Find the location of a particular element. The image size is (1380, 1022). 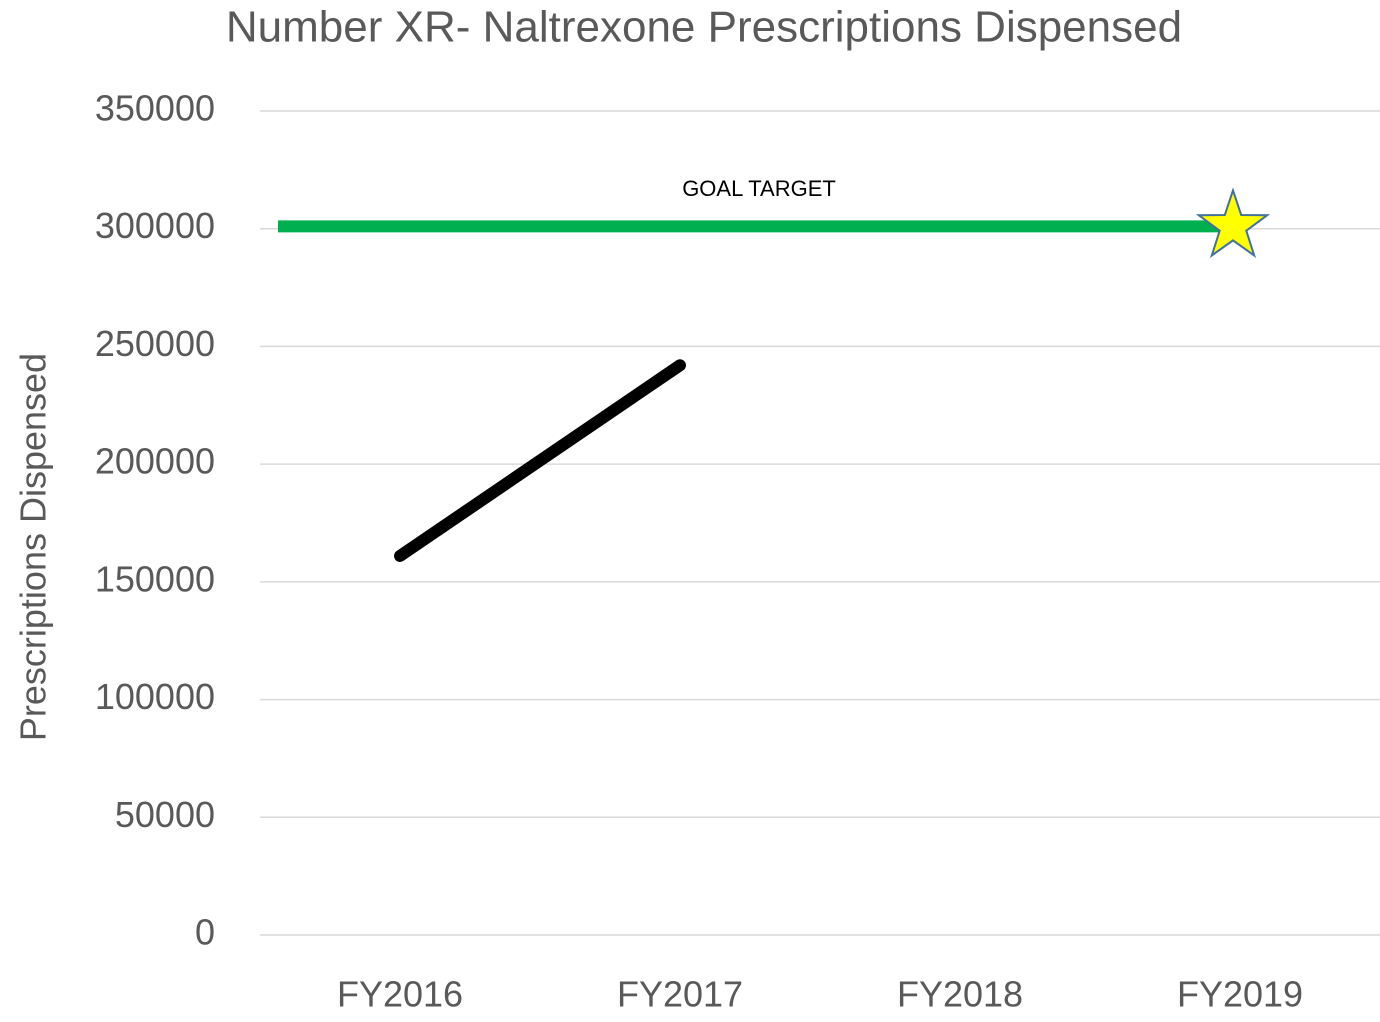

y-tick-label: 200000 is located at coordinates (155, 461).